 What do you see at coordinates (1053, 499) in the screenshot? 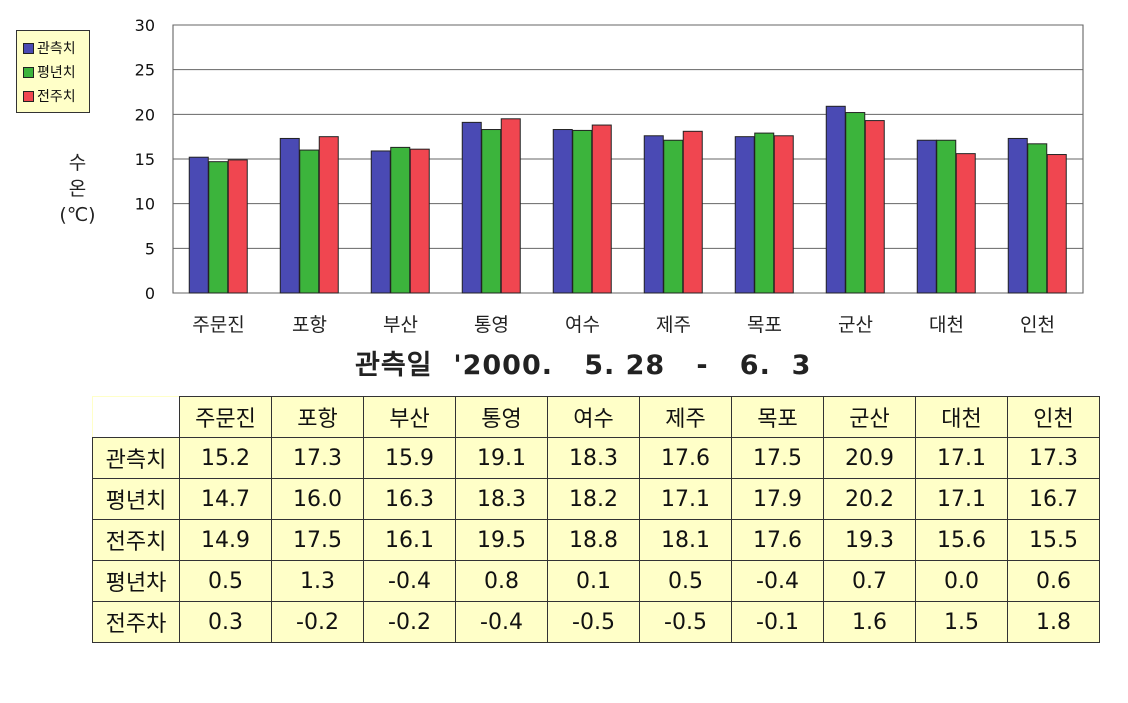
I see `table-cell: 16.7` at bounding box center [1053, 499].